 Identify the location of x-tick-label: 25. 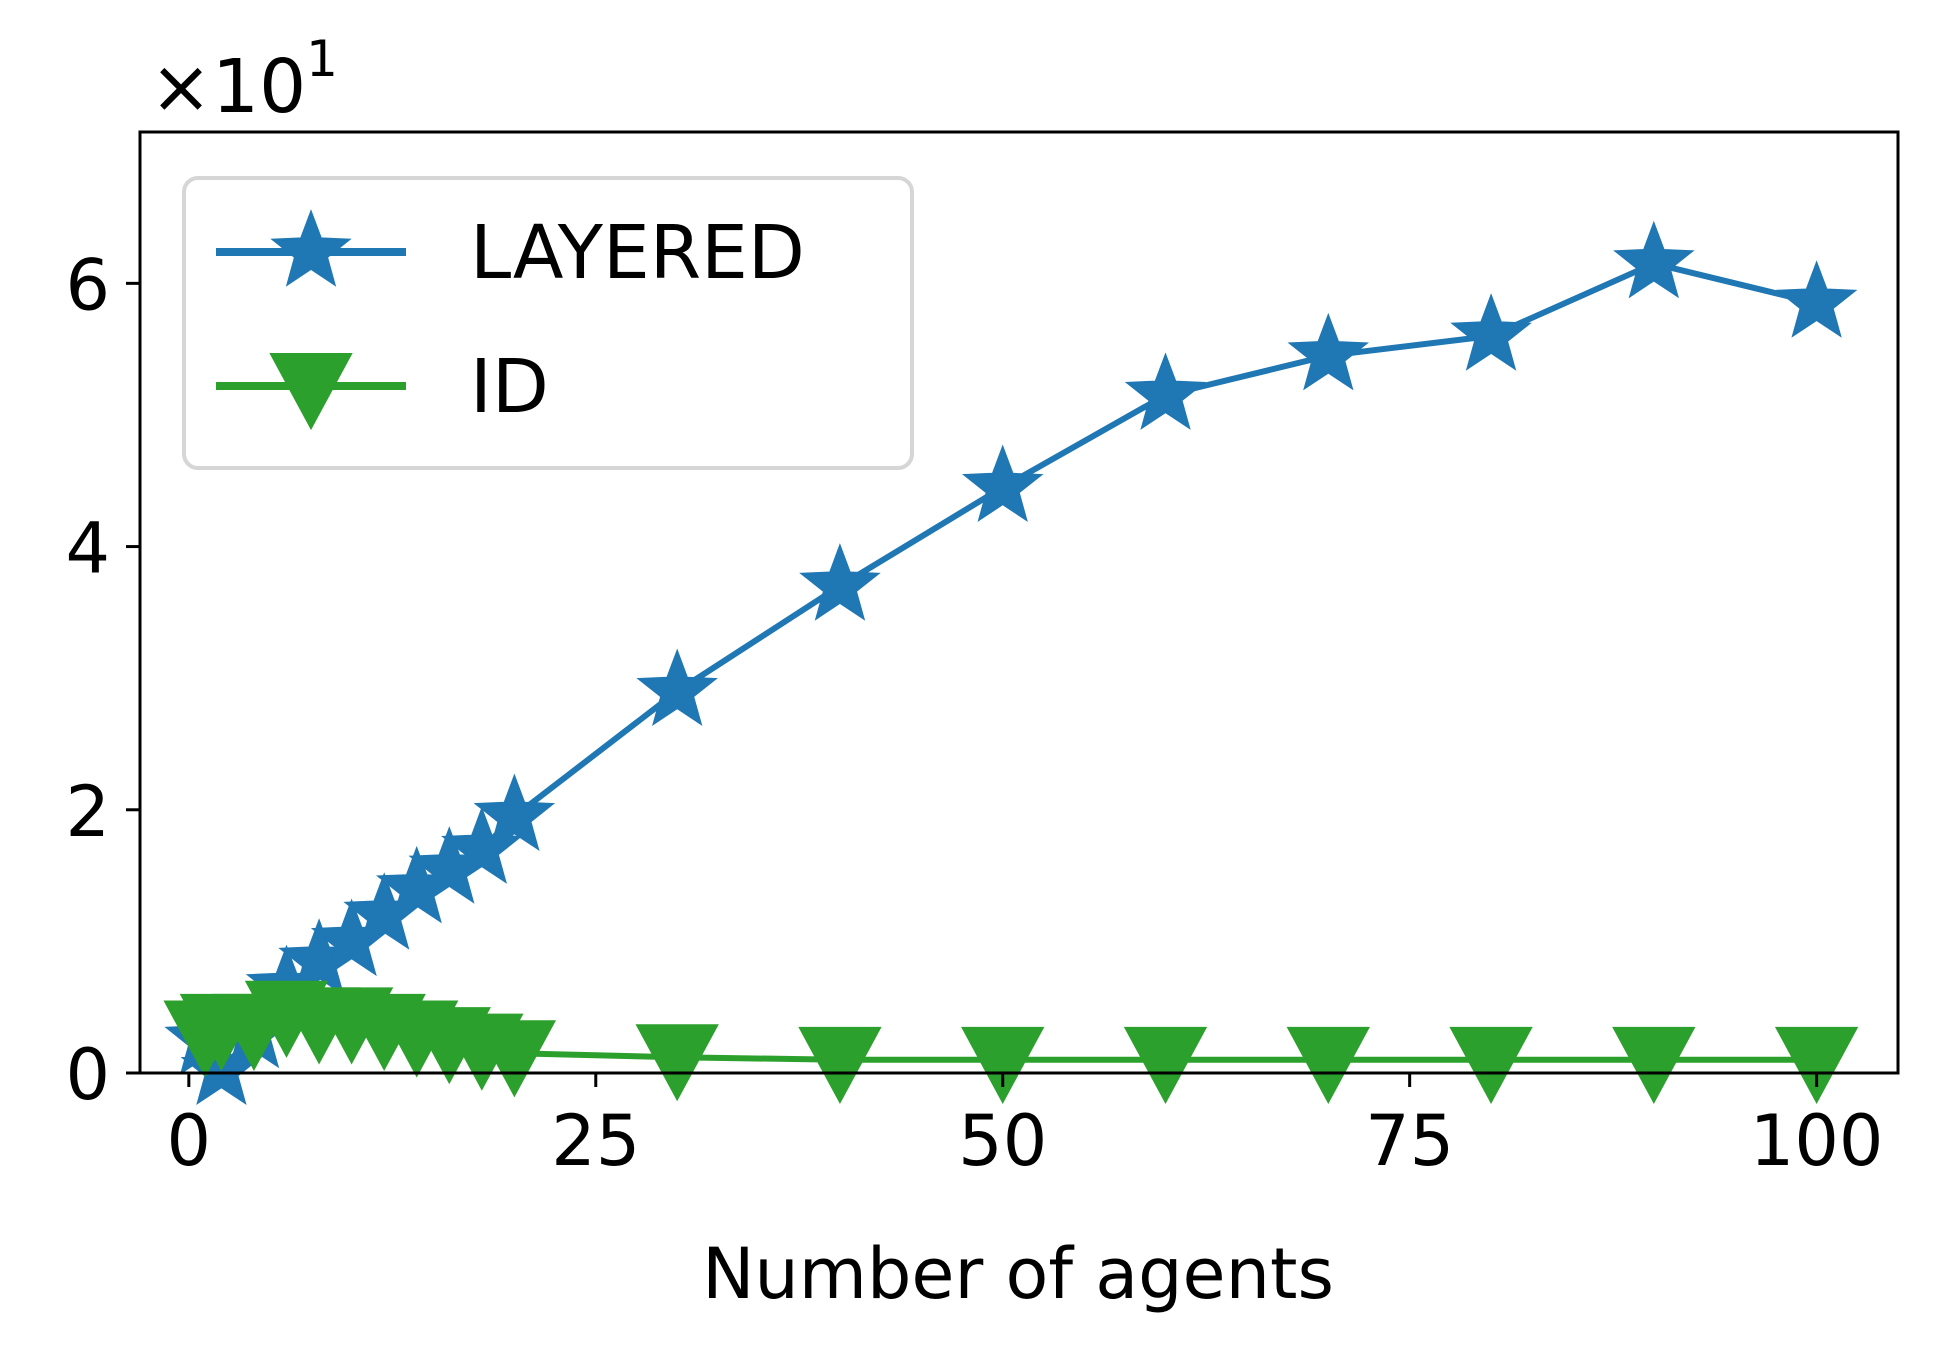
(595, 1141).